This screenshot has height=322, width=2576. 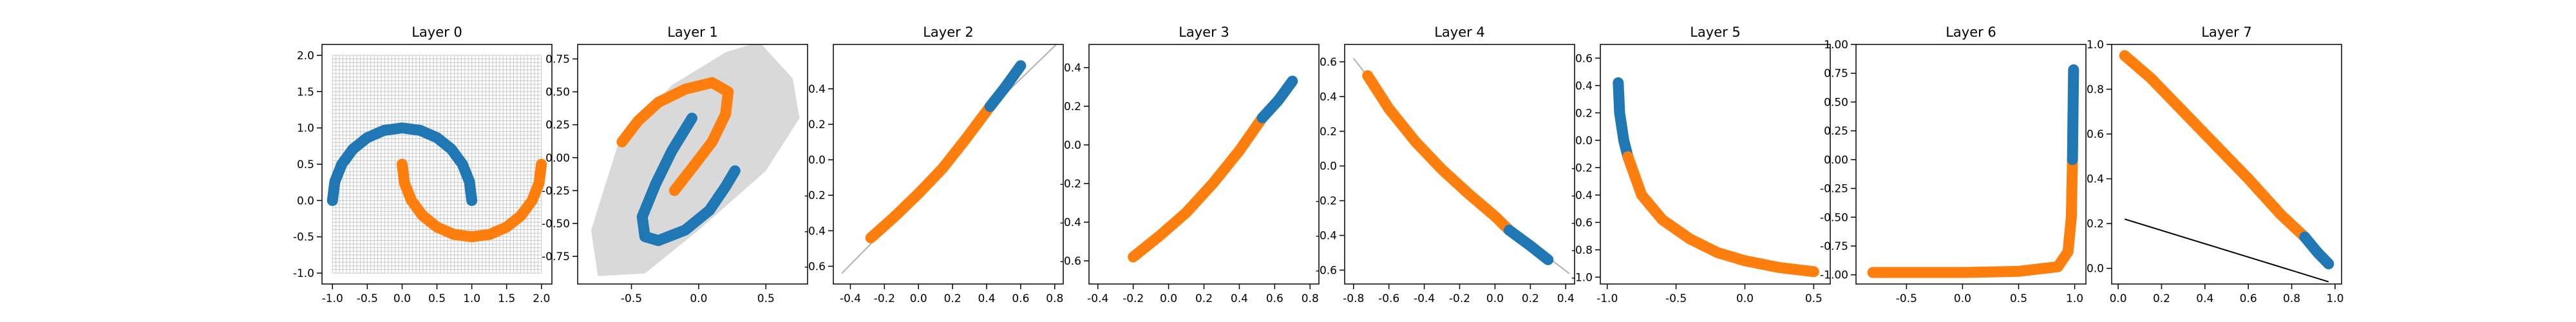 I want to click on y-tick-label: 1.5, so click(x=305, y=92).